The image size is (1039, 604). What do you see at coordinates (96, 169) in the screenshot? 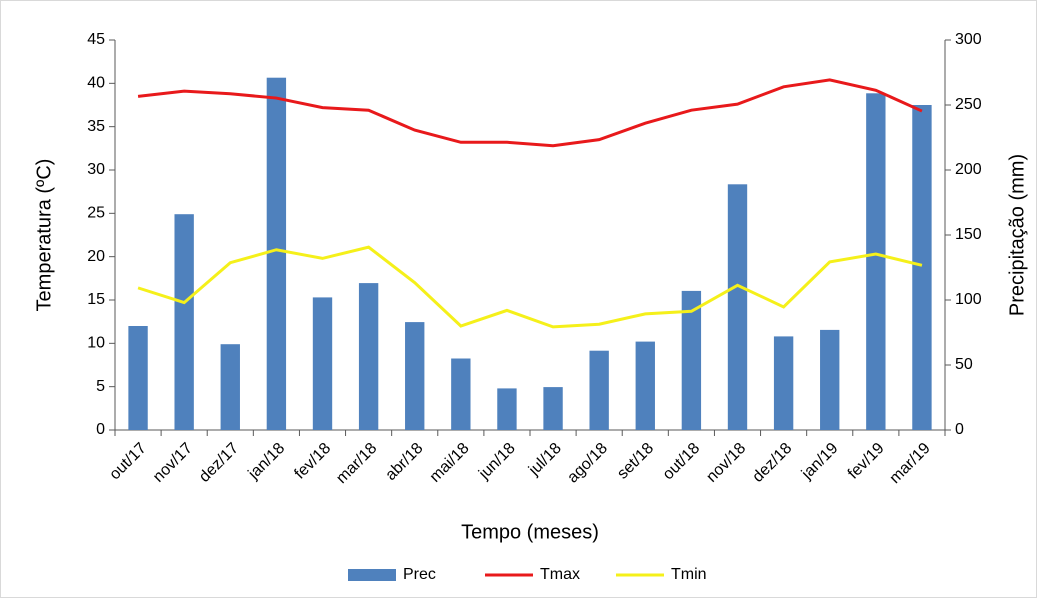
I see `y-tick-label: 30` at bounding box center [96, 169].